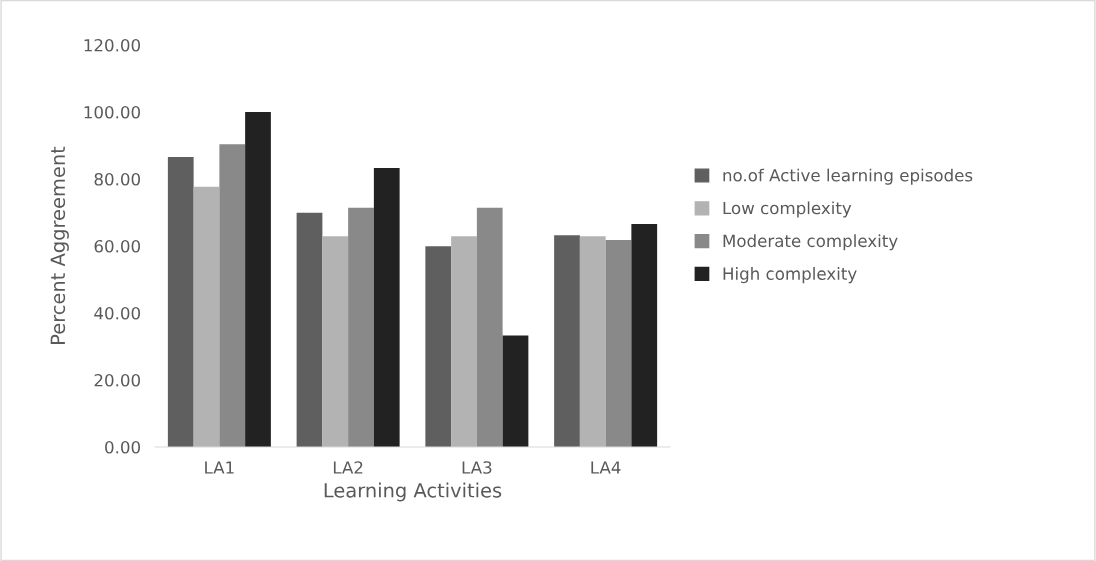 The height and width of the screenshot is (561, 1096). I want to click on x-tick-label: LA1, so click(219, 467).